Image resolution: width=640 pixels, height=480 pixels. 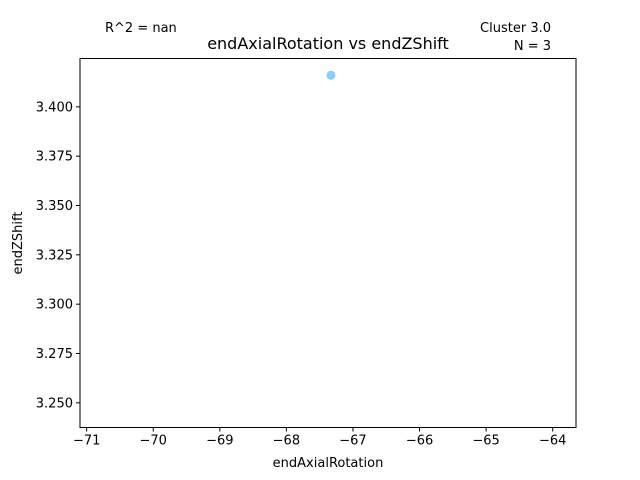 What do you see at coordinates (54, 305) in the screenshot?
I see `y-tick-label: 3.300` at bounding box center [54, 305].